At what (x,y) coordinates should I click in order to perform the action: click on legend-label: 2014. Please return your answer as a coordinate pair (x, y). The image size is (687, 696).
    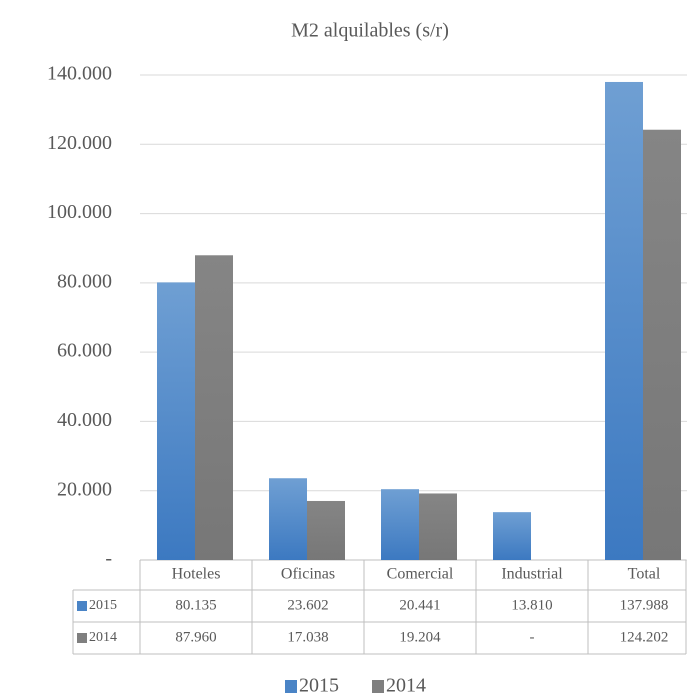
    Looking at the image, I should click on (406, 685).